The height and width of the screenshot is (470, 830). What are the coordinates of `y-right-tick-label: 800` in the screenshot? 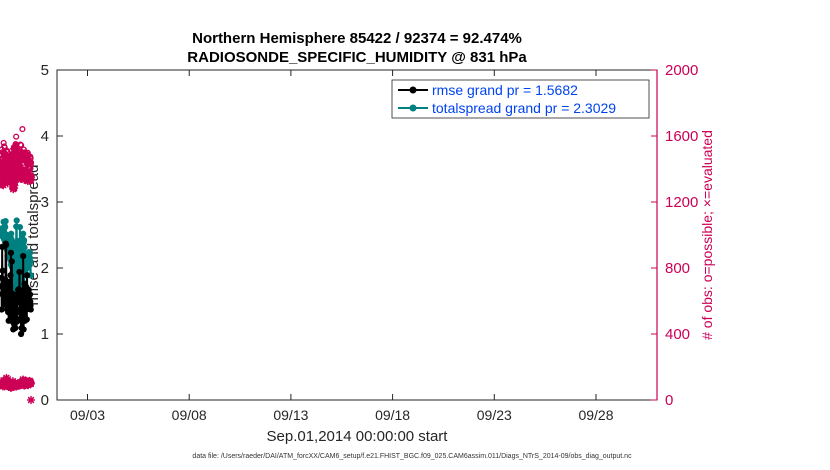 It's located at (677, 268).